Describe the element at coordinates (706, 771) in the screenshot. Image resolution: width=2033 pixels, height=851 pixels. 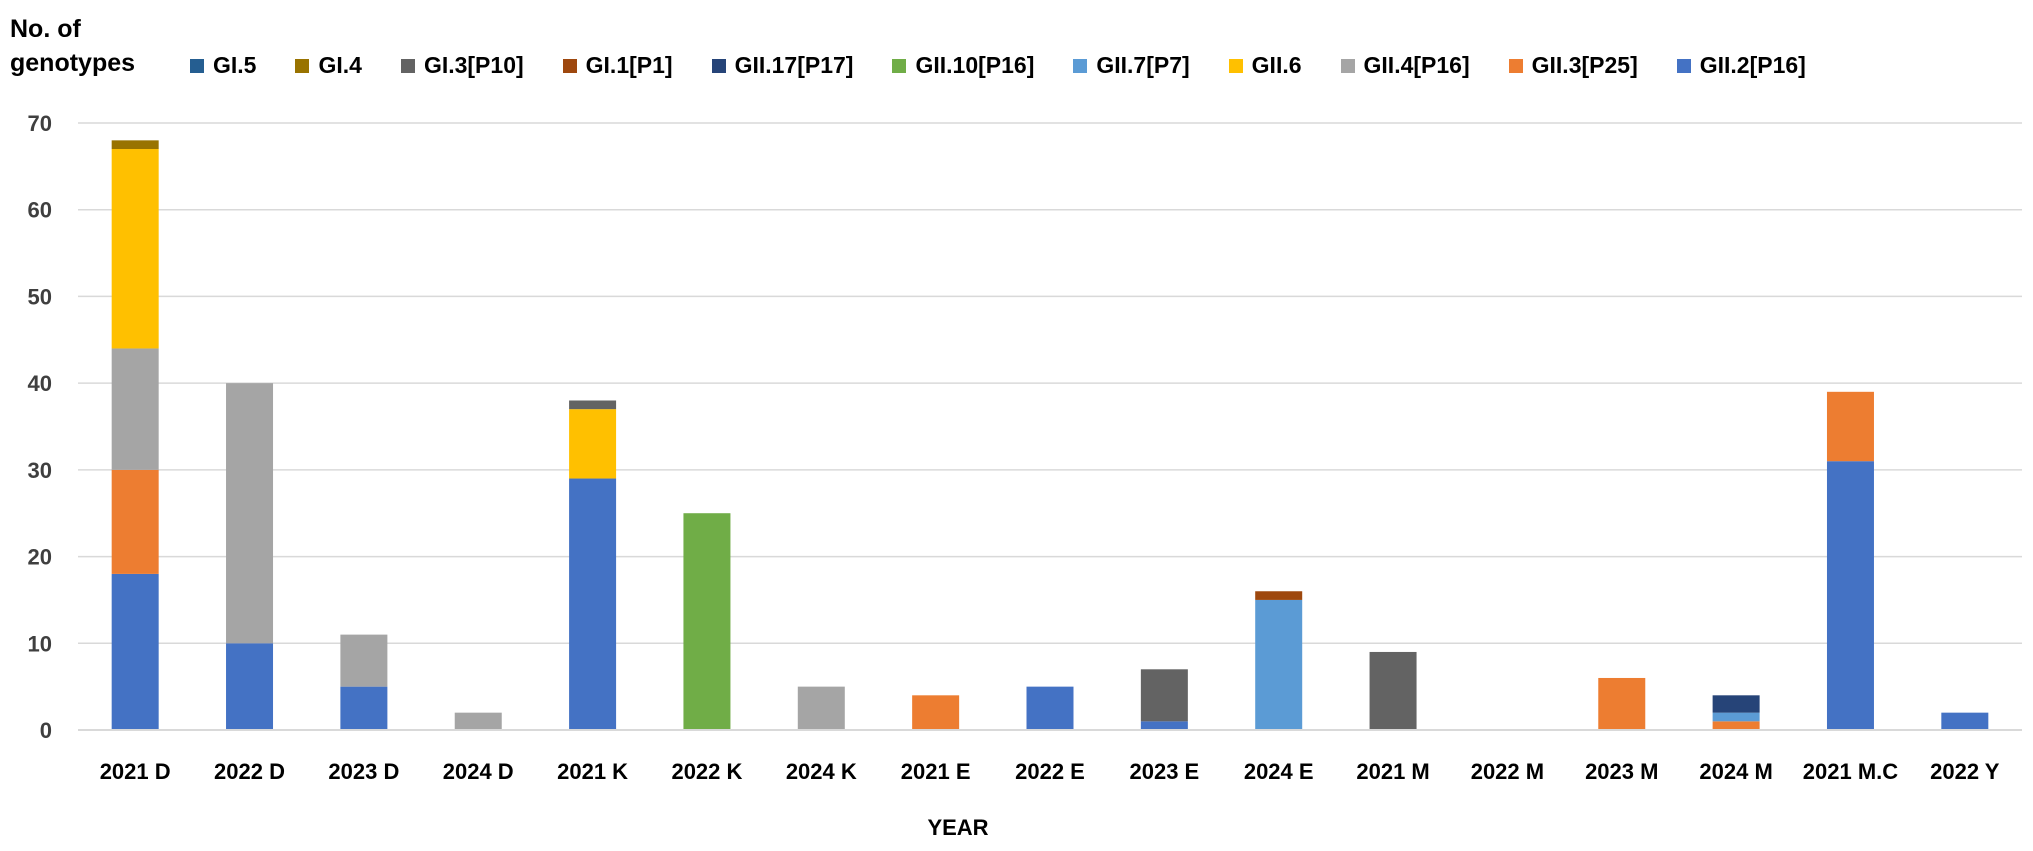
I see `x-tick-label: 2022 K` at that location.